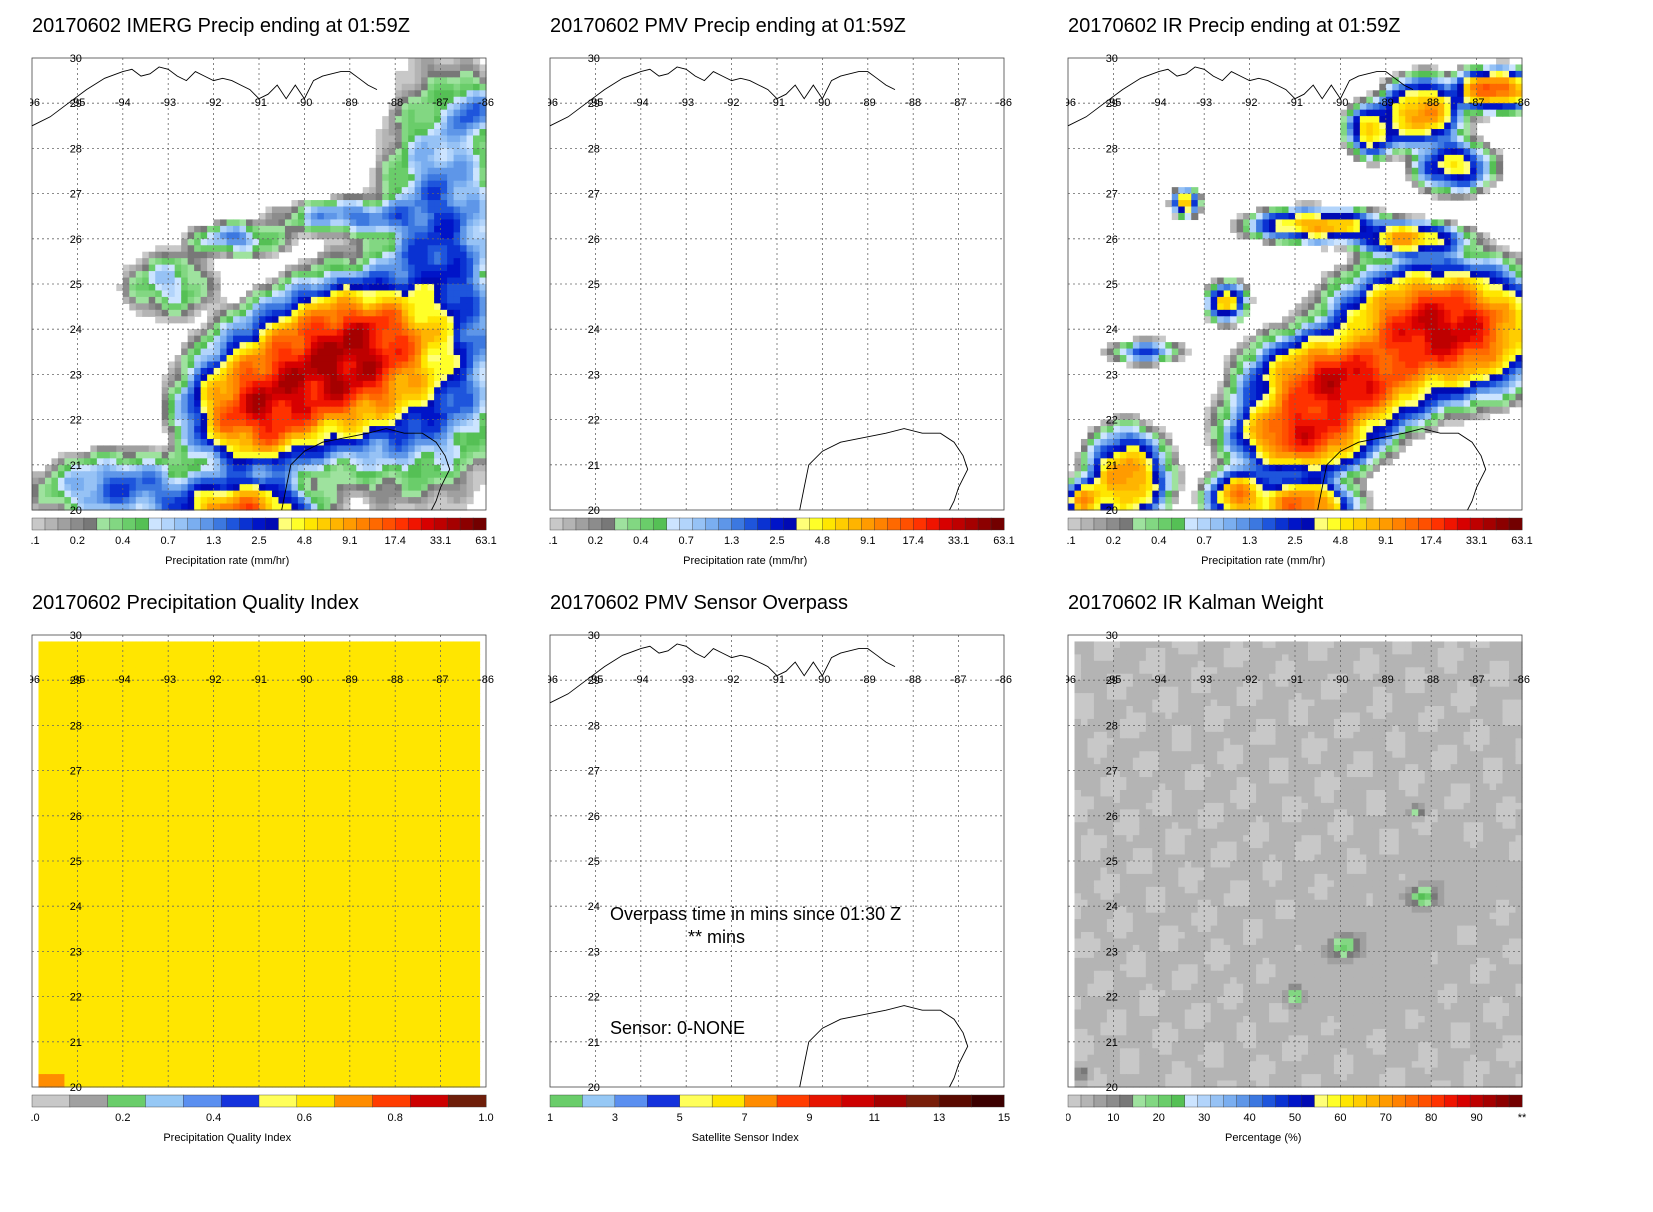 This screenshot has height=1212, width=1653. Describe the element at coordinates (1071, 541) in the screenshot. I see `colorbar-tick-label: 0.1` at that location.